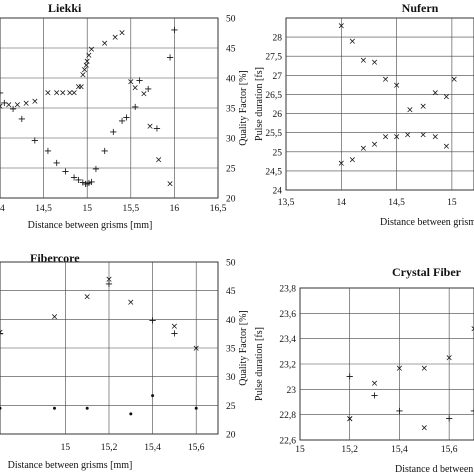 The height and width of the screenshot is (474, 474). I want to click on nufern-grid, so click(380, 104).